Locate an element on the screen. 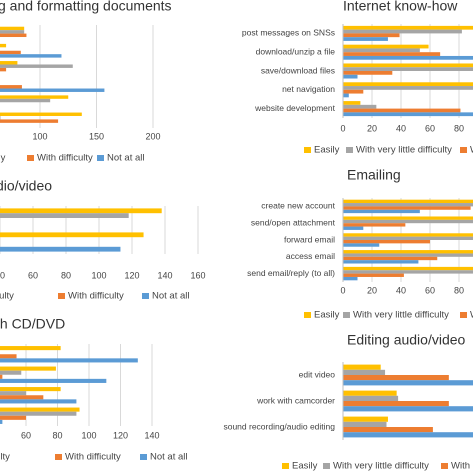 The image size is (473, 473). x-tick-label: 200 is located at coordinates (152, 136).